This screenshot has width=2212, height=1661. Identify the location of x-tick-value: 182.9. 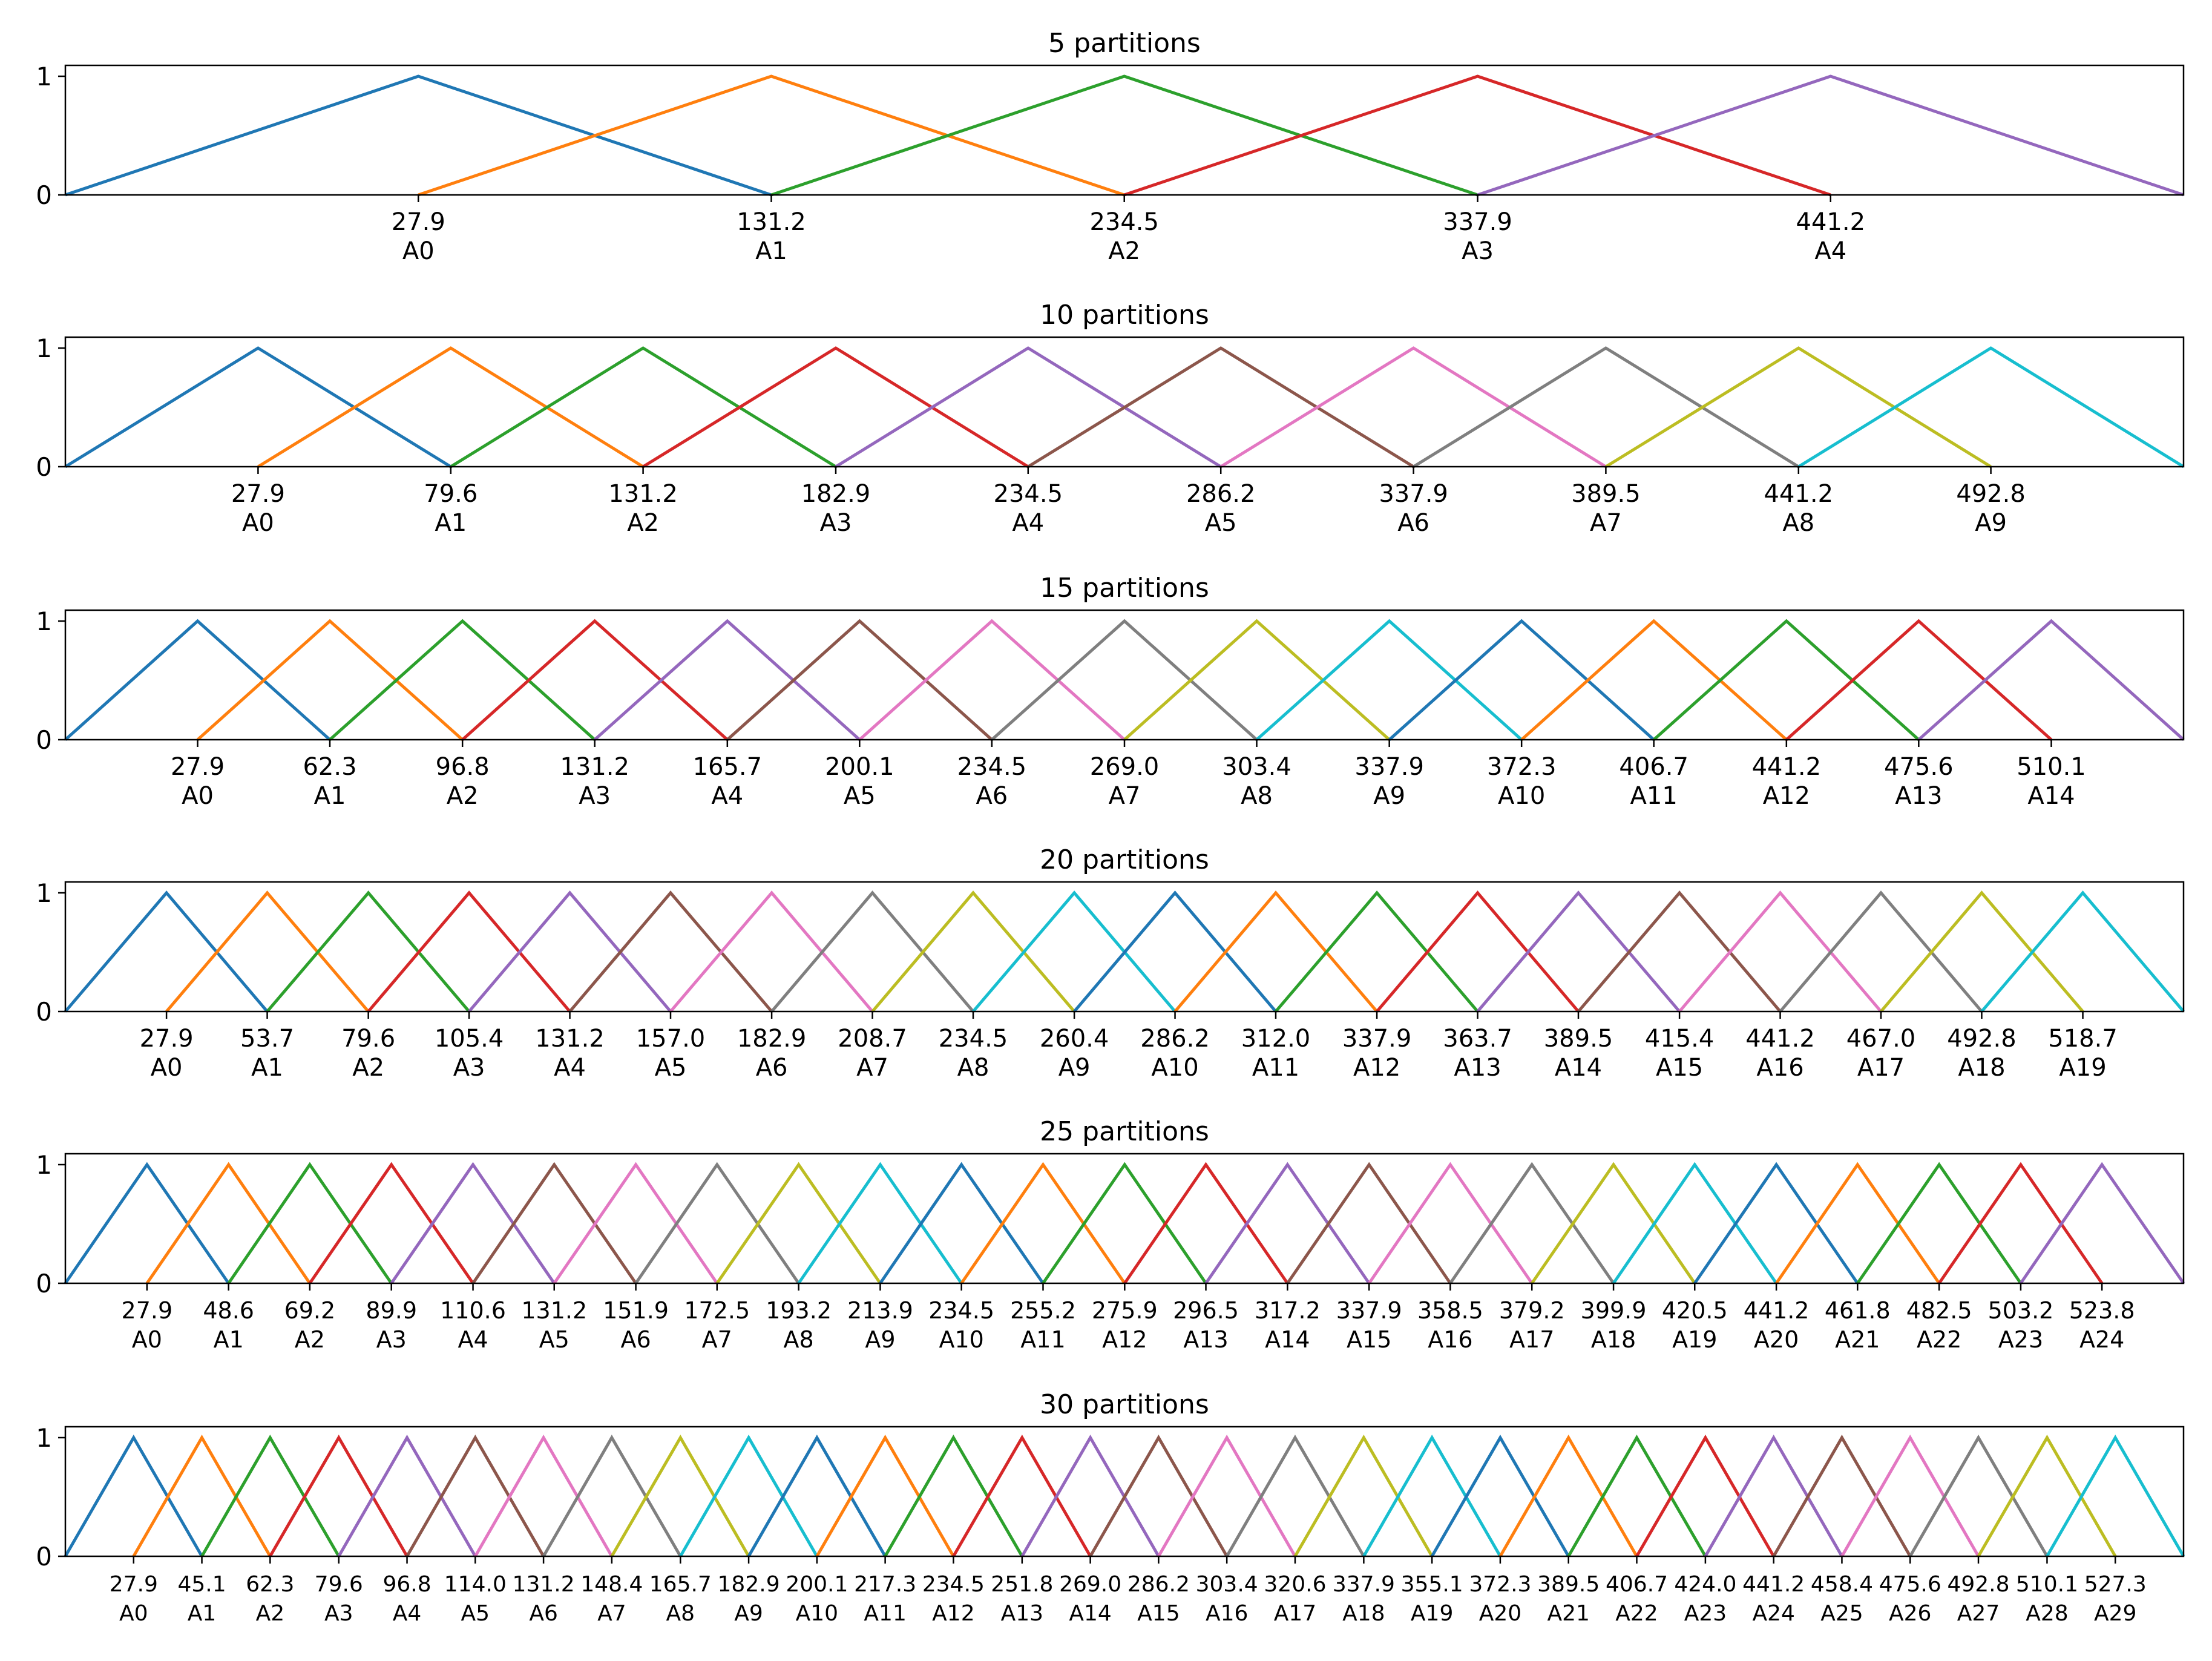
(749, 1584).